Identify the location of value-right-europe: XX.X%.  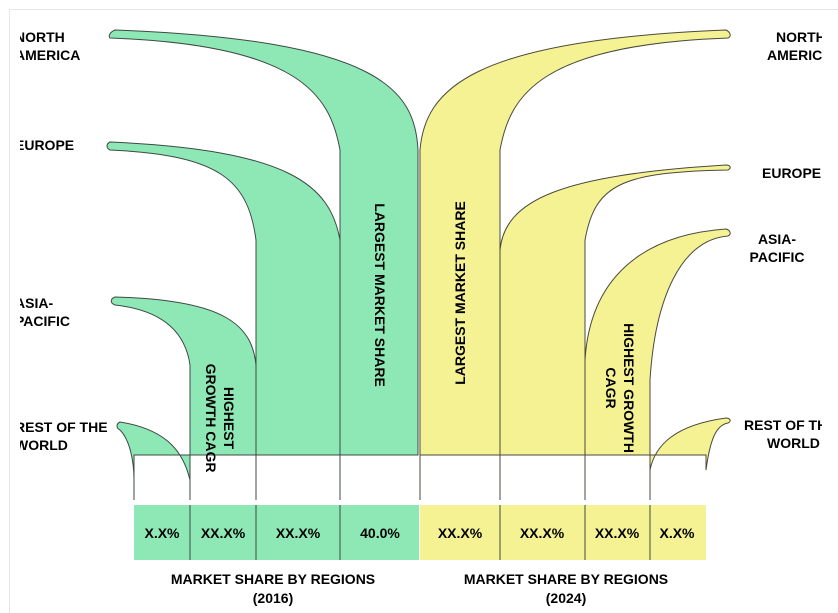
(542, 533).